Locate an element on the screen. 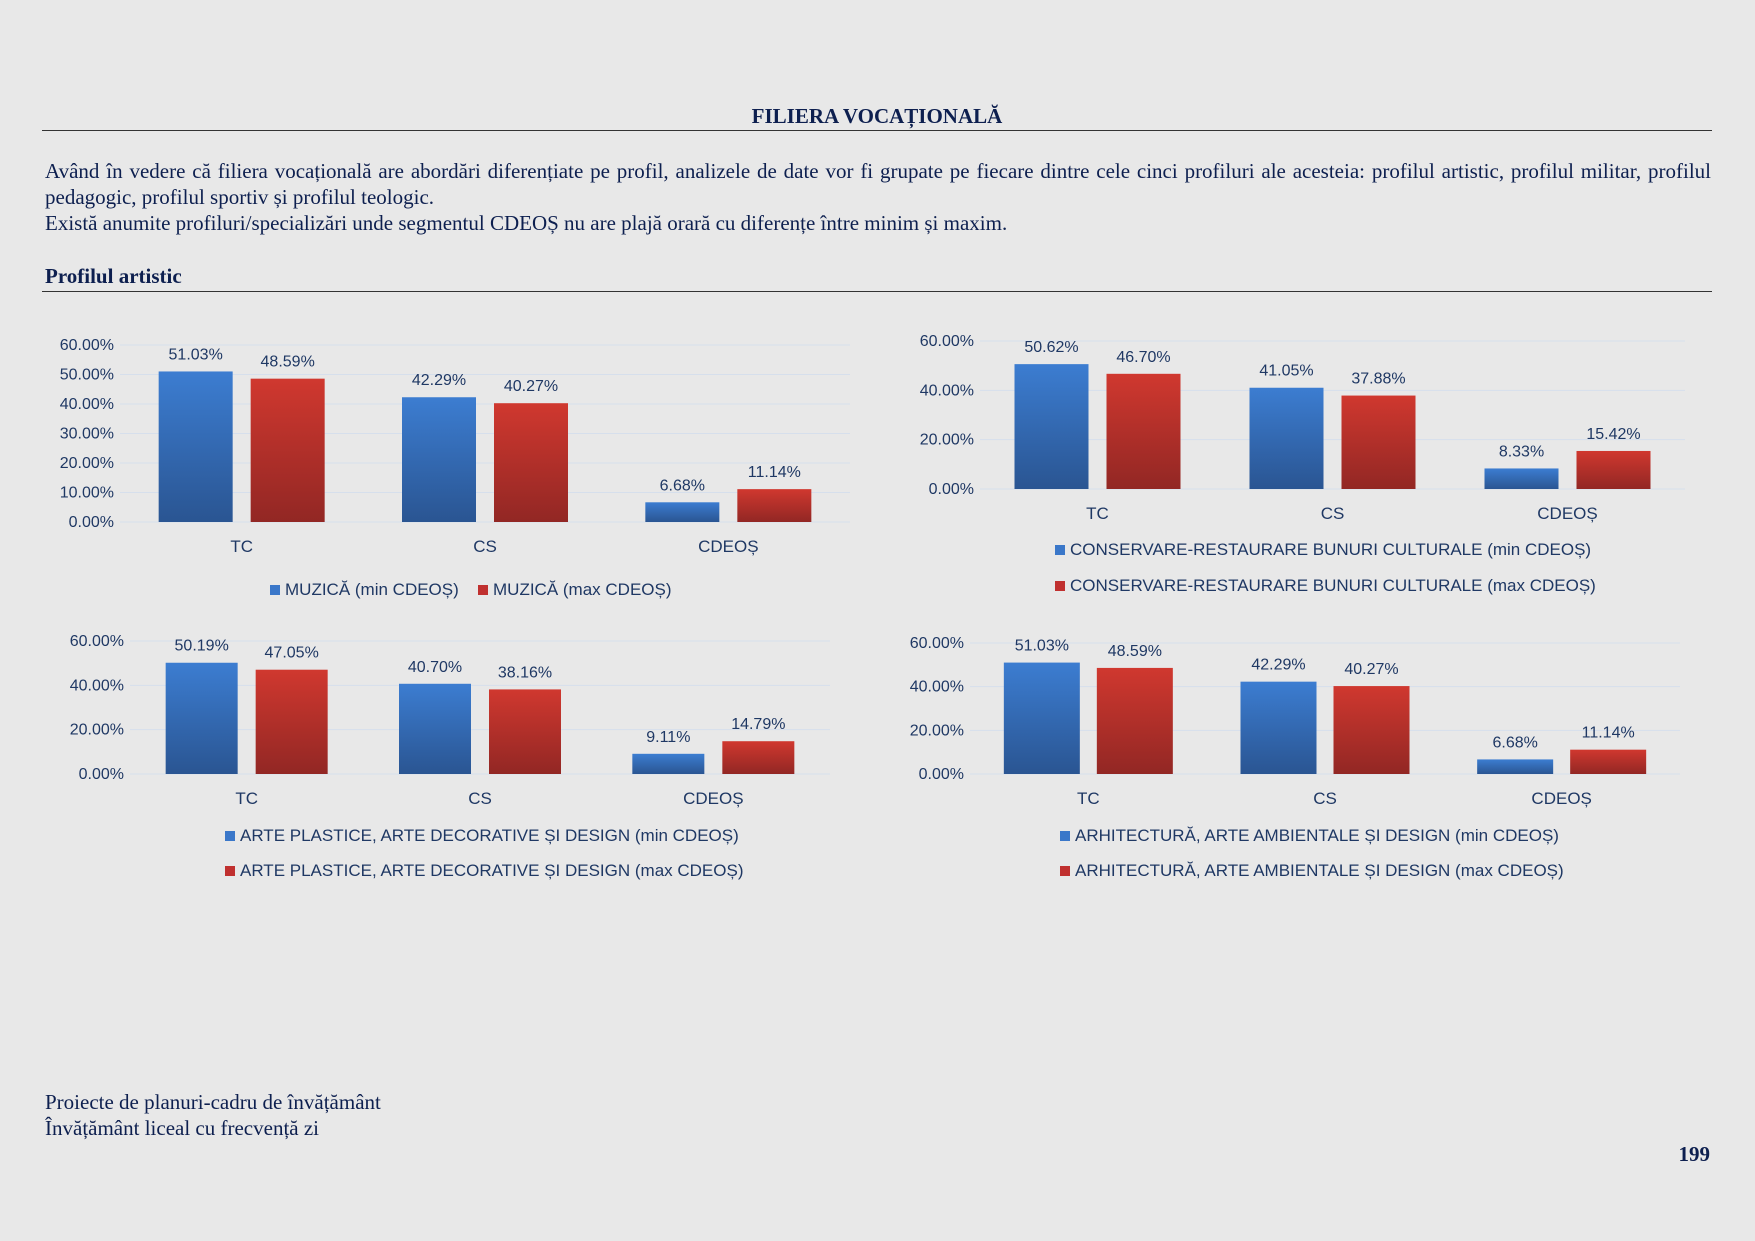 The width and height of the screenshot is (1755, 1241). footer-line-2: Învățământ liceal cu frecvență zi is located at coordinates (182, 1128).